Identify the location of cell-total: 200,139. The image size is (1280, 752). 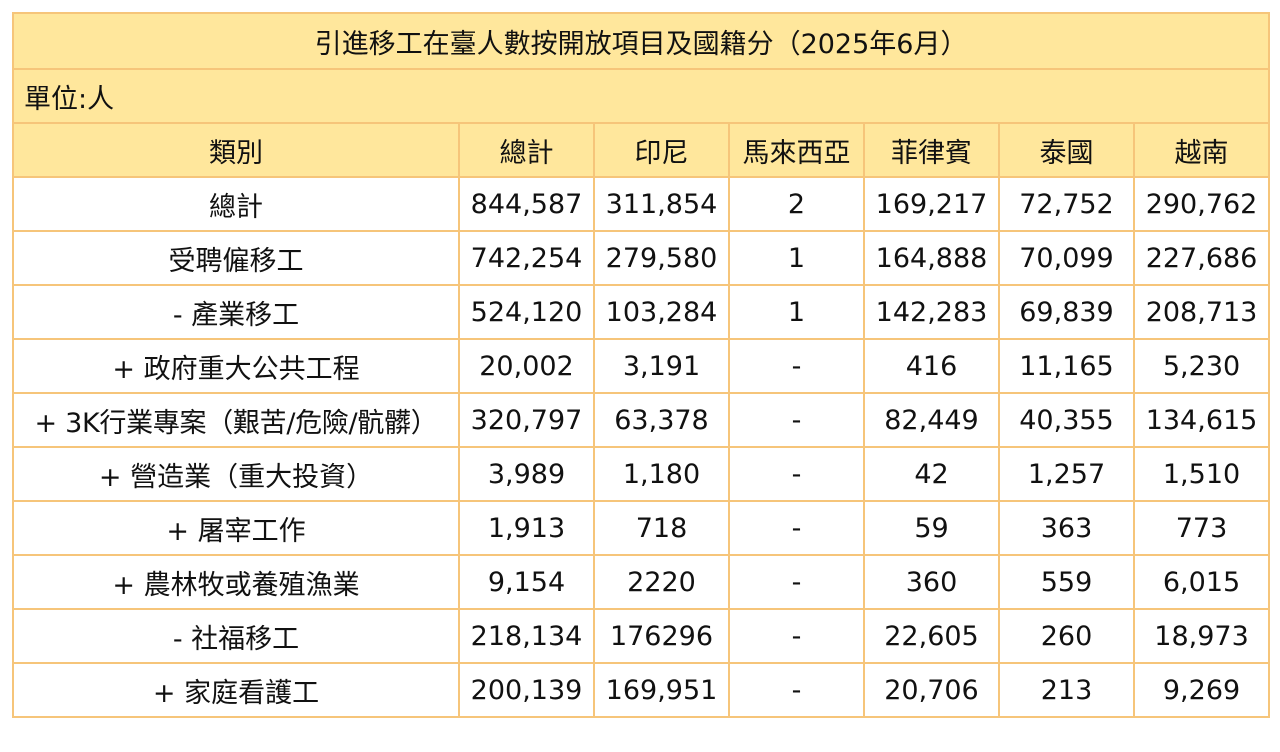
(526, 690).